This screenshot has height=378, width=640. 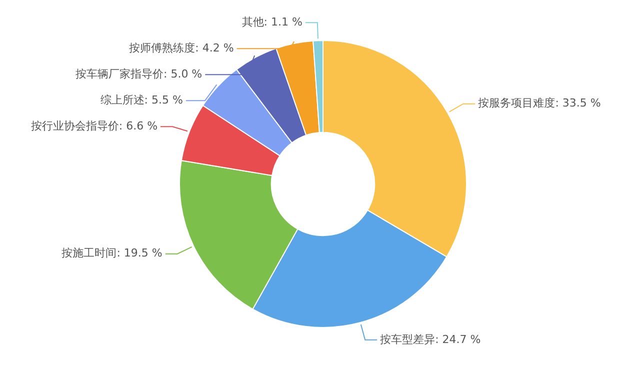 What do you see at coordinates (138, 73) in the screenshot?
I see `slice-label: 按车辆厂家指导价: 5.0 %` at bounding box center [138, 73].